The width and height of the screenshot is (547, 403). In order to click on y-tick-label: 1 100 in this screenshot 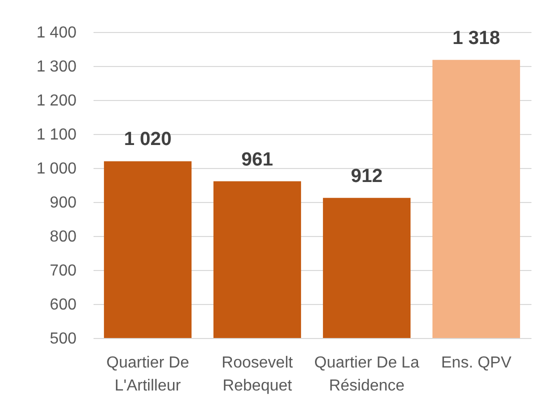, I will do `click(56, 135)`.